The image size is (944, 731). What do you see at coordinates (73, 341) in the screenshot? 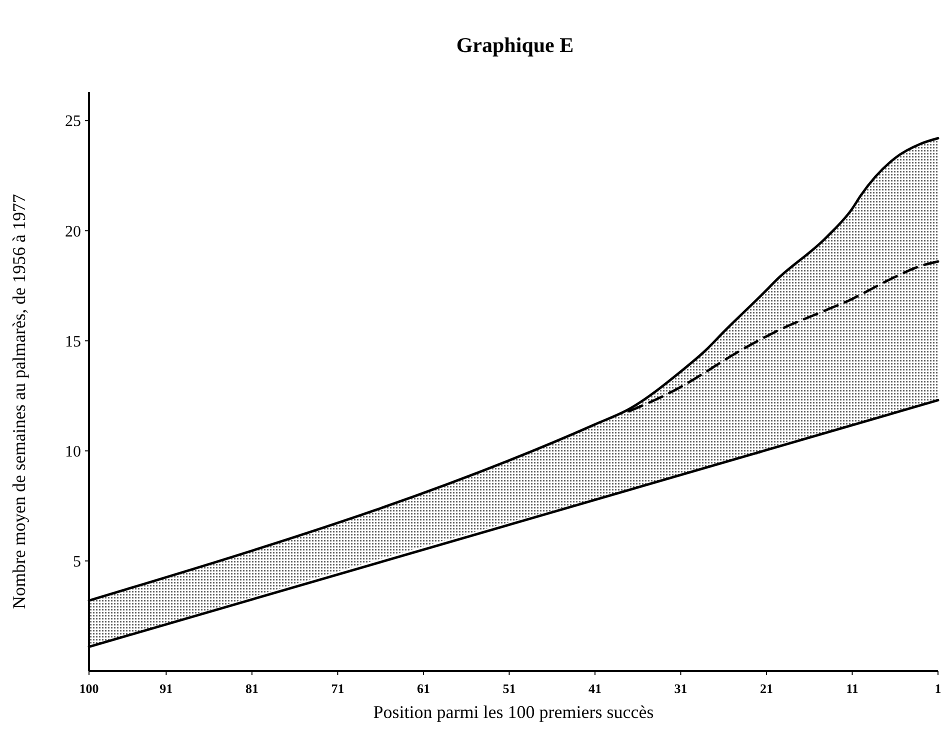
I see `y-tick-label: 15` at bounding box center [73, 341].